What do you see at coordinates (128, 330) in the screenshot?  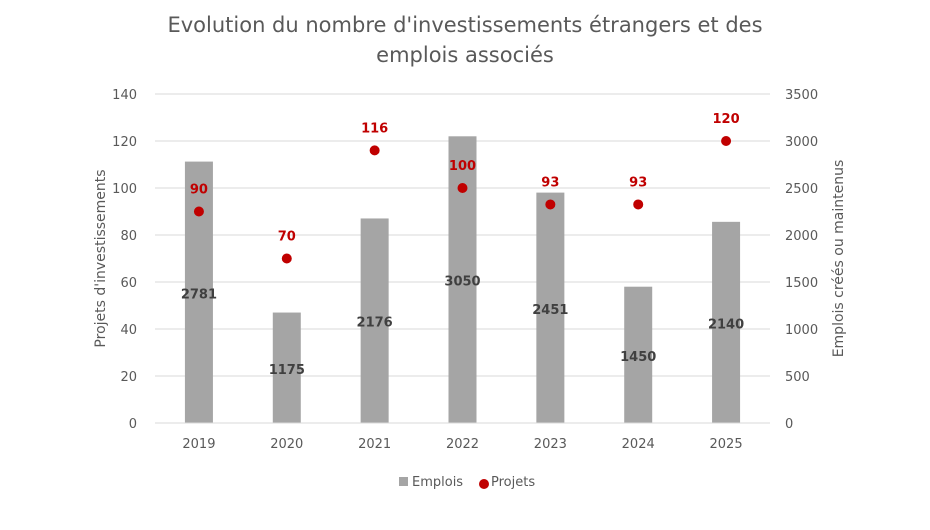 I see `left-tick-label: 40` at bounding box center [128, 330].